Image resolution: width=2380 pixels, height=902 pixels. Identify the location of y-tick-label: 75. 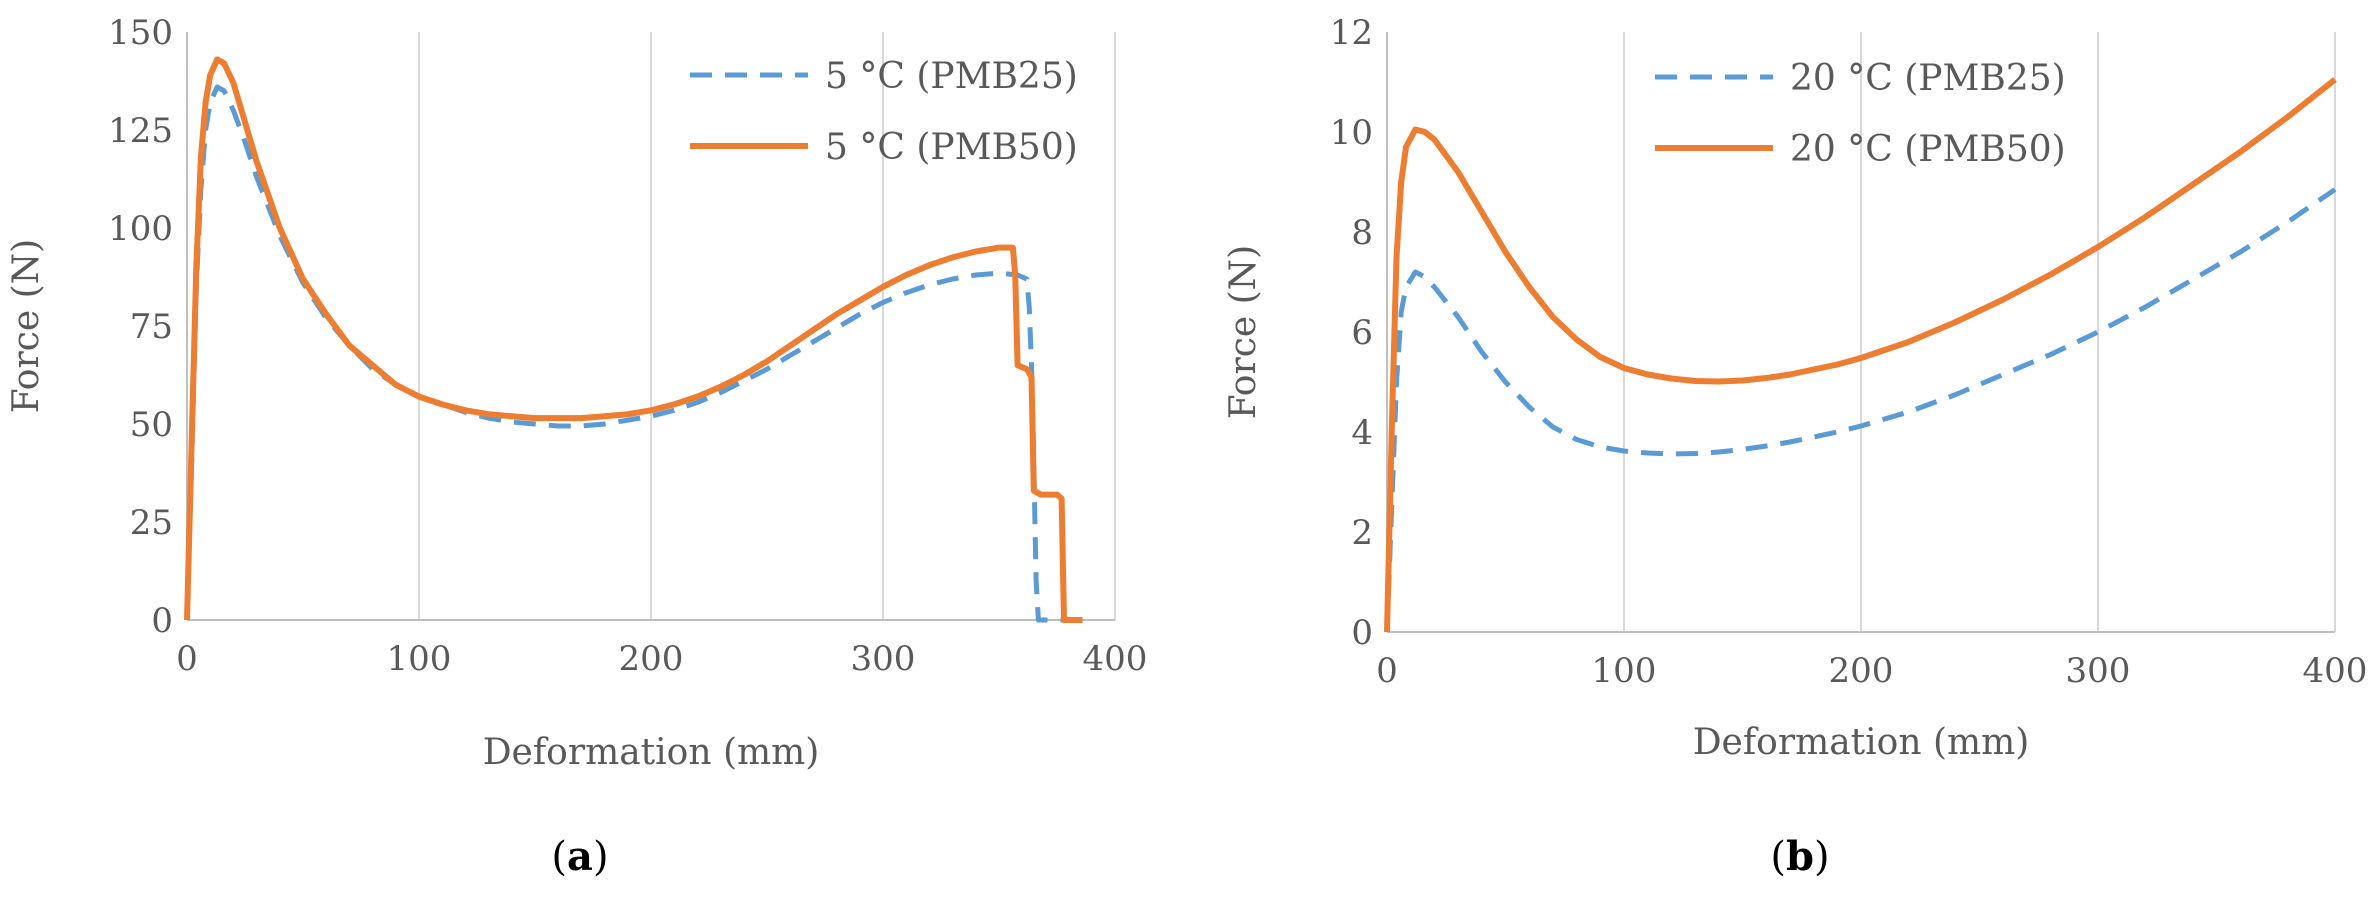
(151, 327).